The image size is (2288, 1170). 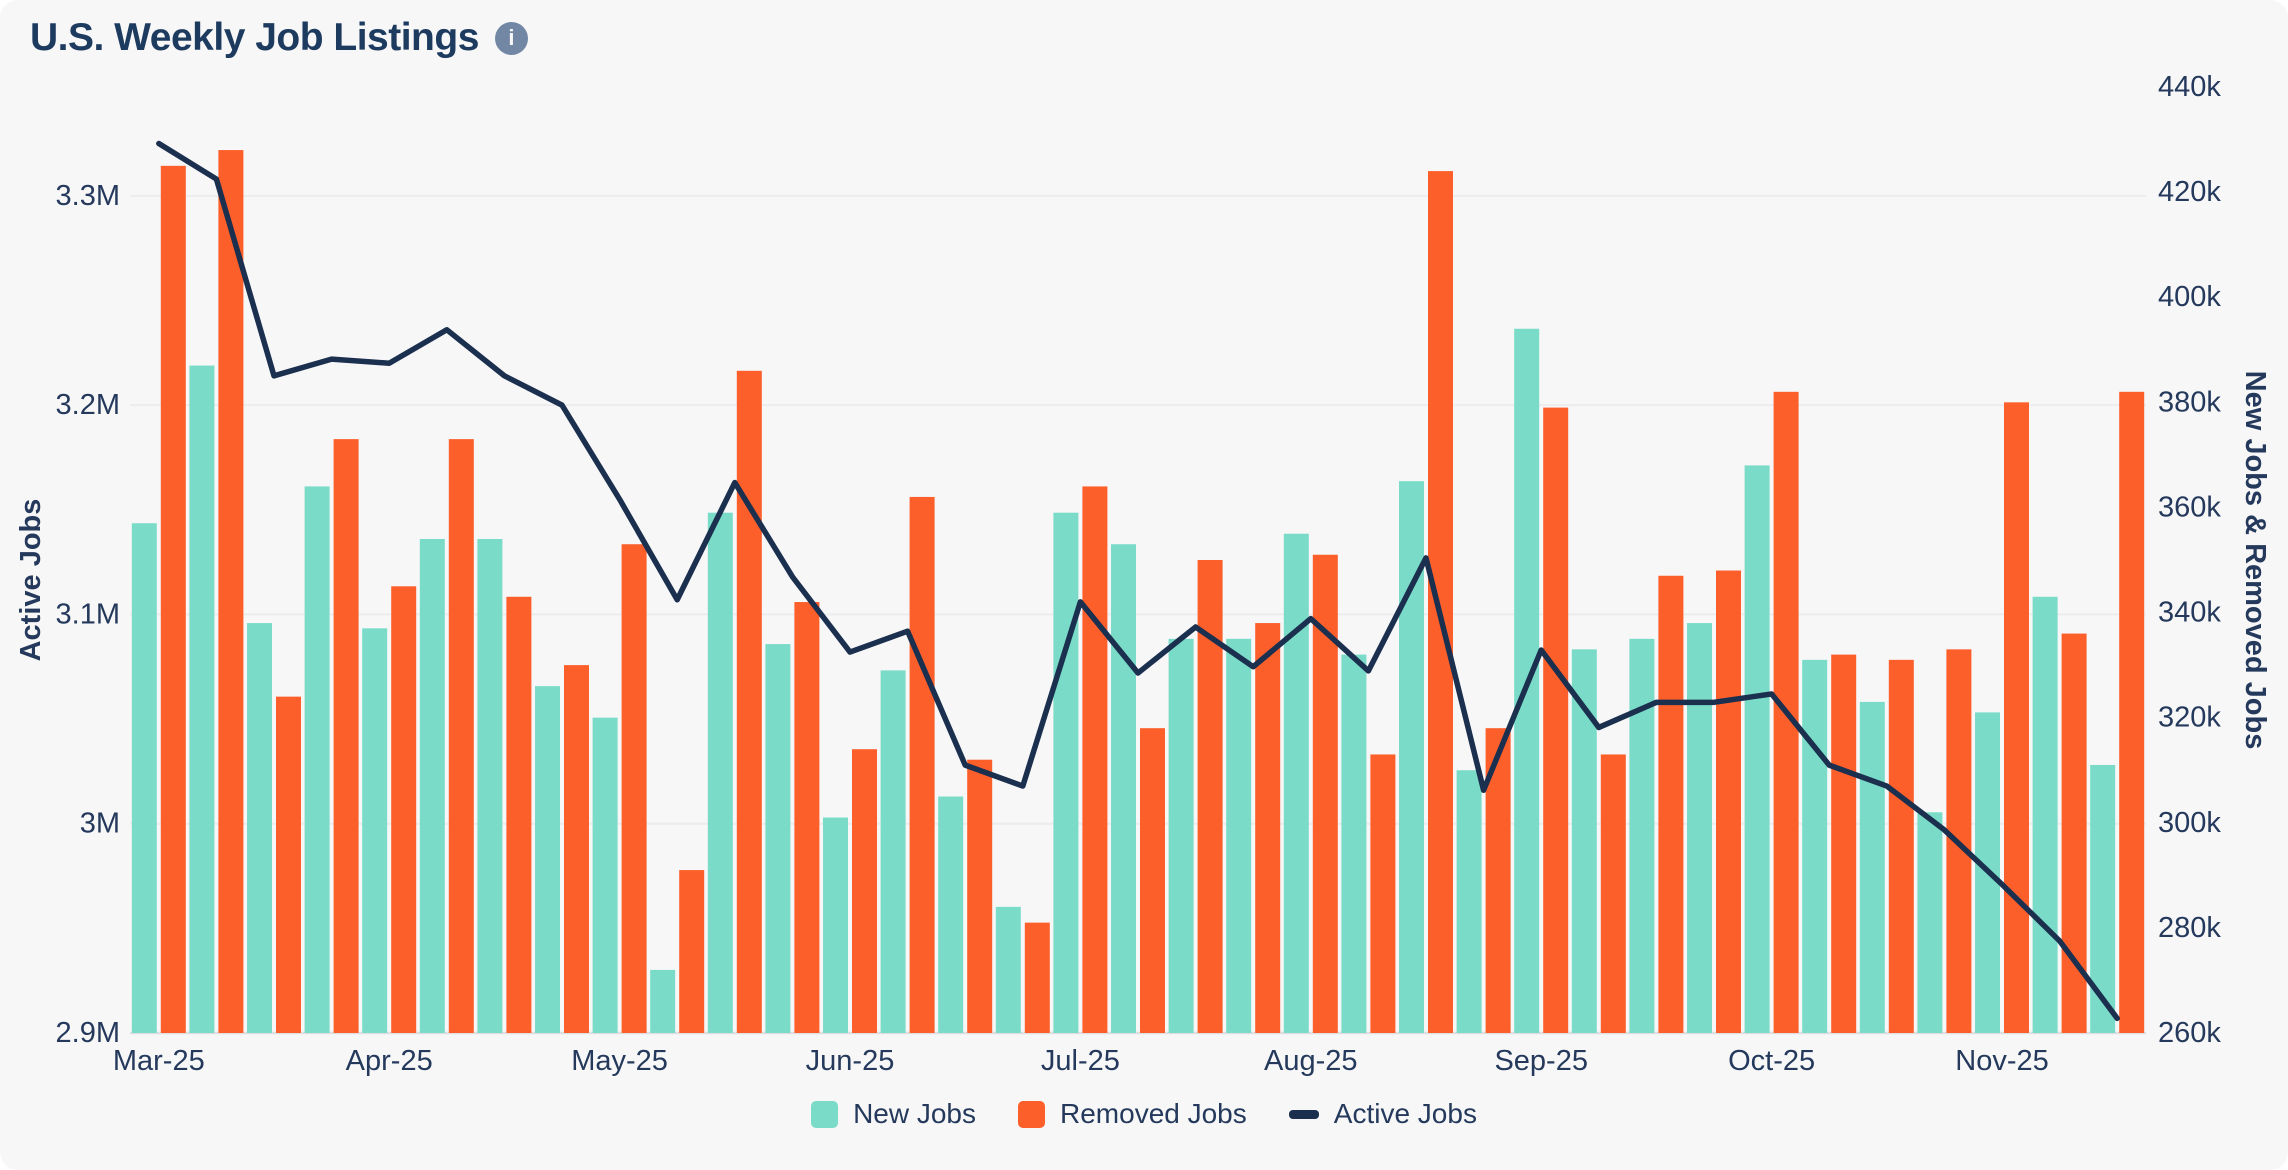 I want to click on chart-header: U.S. Weekly Job Listings i, so click(x=279, y=38).